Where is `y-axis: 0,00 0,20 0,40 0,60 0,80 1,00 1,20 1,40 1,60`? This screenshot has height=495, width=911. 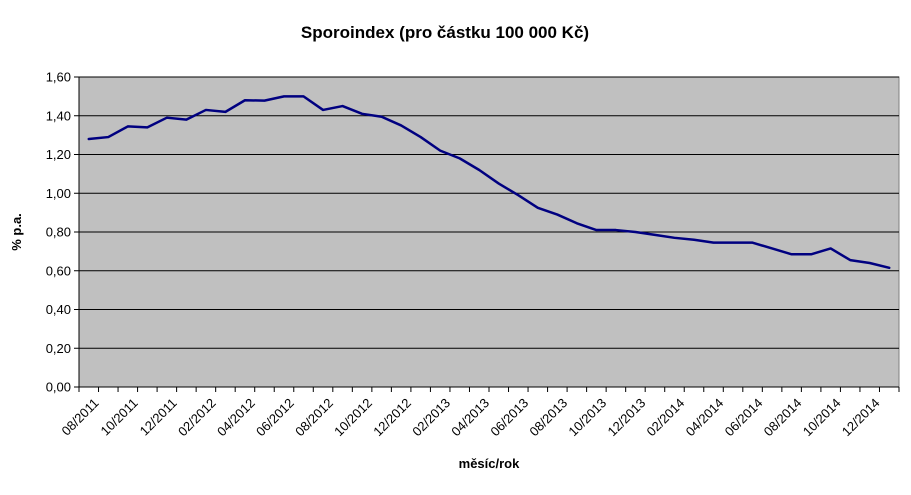
y-axis: 0,00 0,20 0,40 0,60 0,80 1,00 1,20 1,40 1,60 is located at coordinates (63, 232).